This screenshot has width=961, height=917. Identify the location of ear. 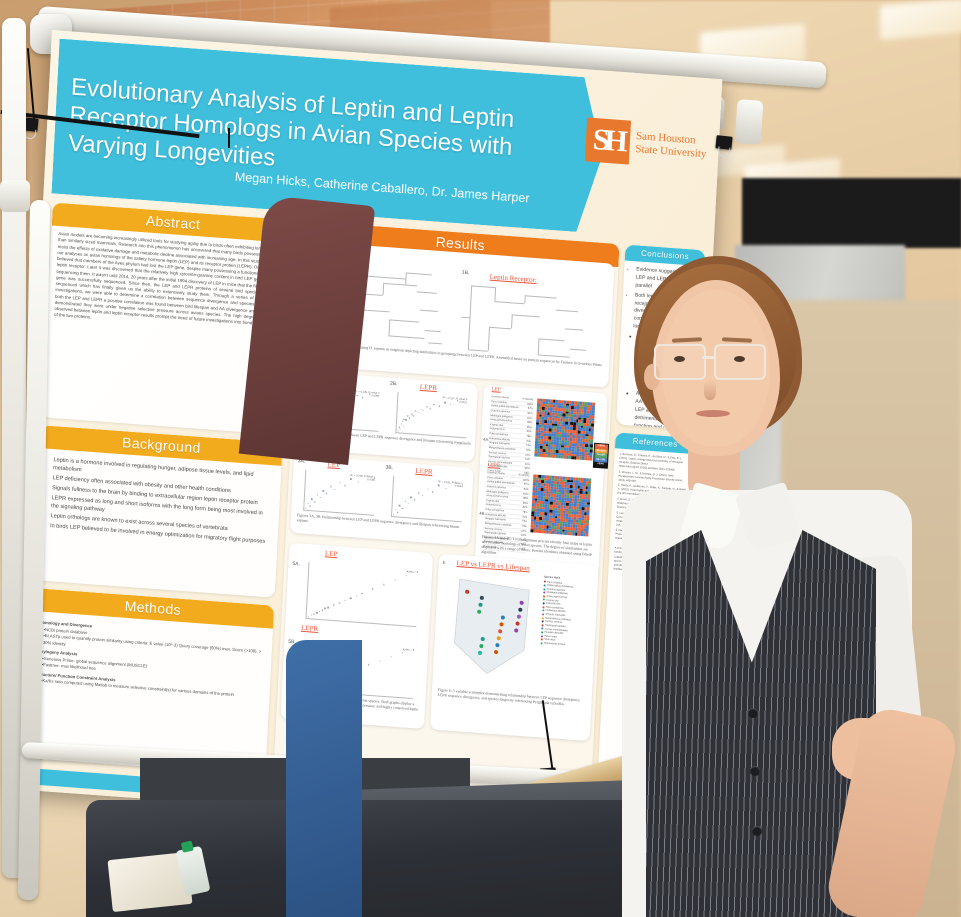
(652, 377).